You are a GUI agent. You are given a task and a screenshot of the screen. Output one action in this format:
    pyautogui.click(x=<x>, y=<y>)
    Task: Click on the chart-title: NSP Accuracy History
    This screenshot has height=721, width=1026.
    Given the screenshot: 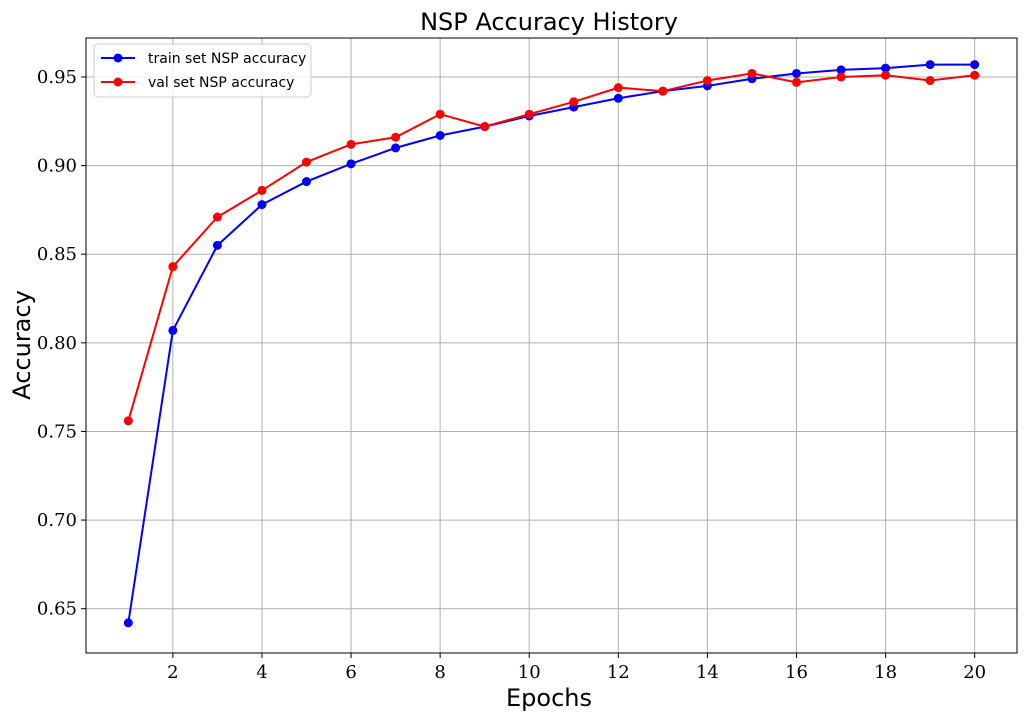 What is the action you would take?
    pyautogui.click(x=549, y=22)
    